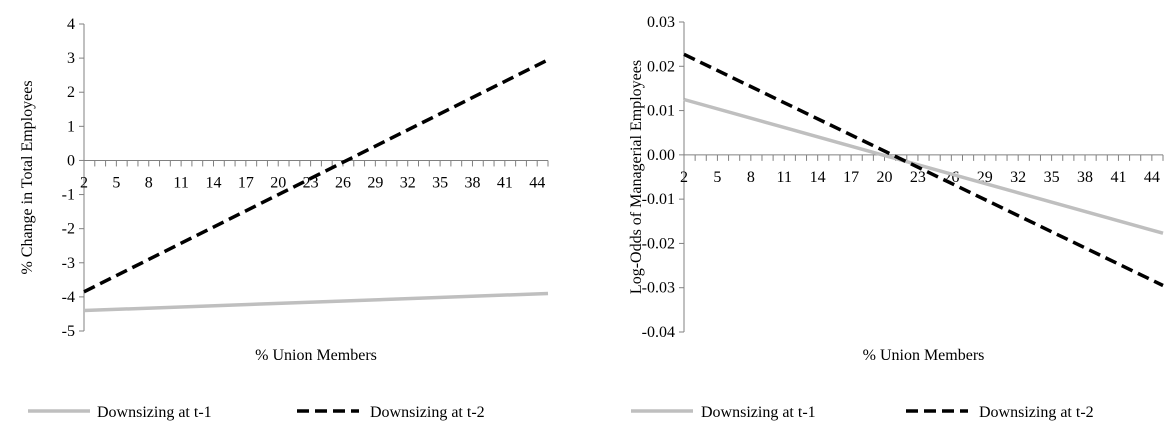 The width and height of the screenshot is (1167, 430). I want to click on y-tick-label: -0.02, so click(658, 243).